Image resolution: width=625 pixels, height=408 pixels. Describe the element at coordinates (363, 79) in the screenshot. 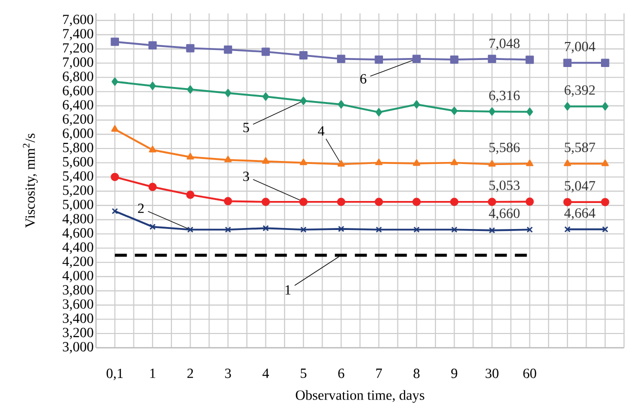

I see `annotation: 6` at that location.